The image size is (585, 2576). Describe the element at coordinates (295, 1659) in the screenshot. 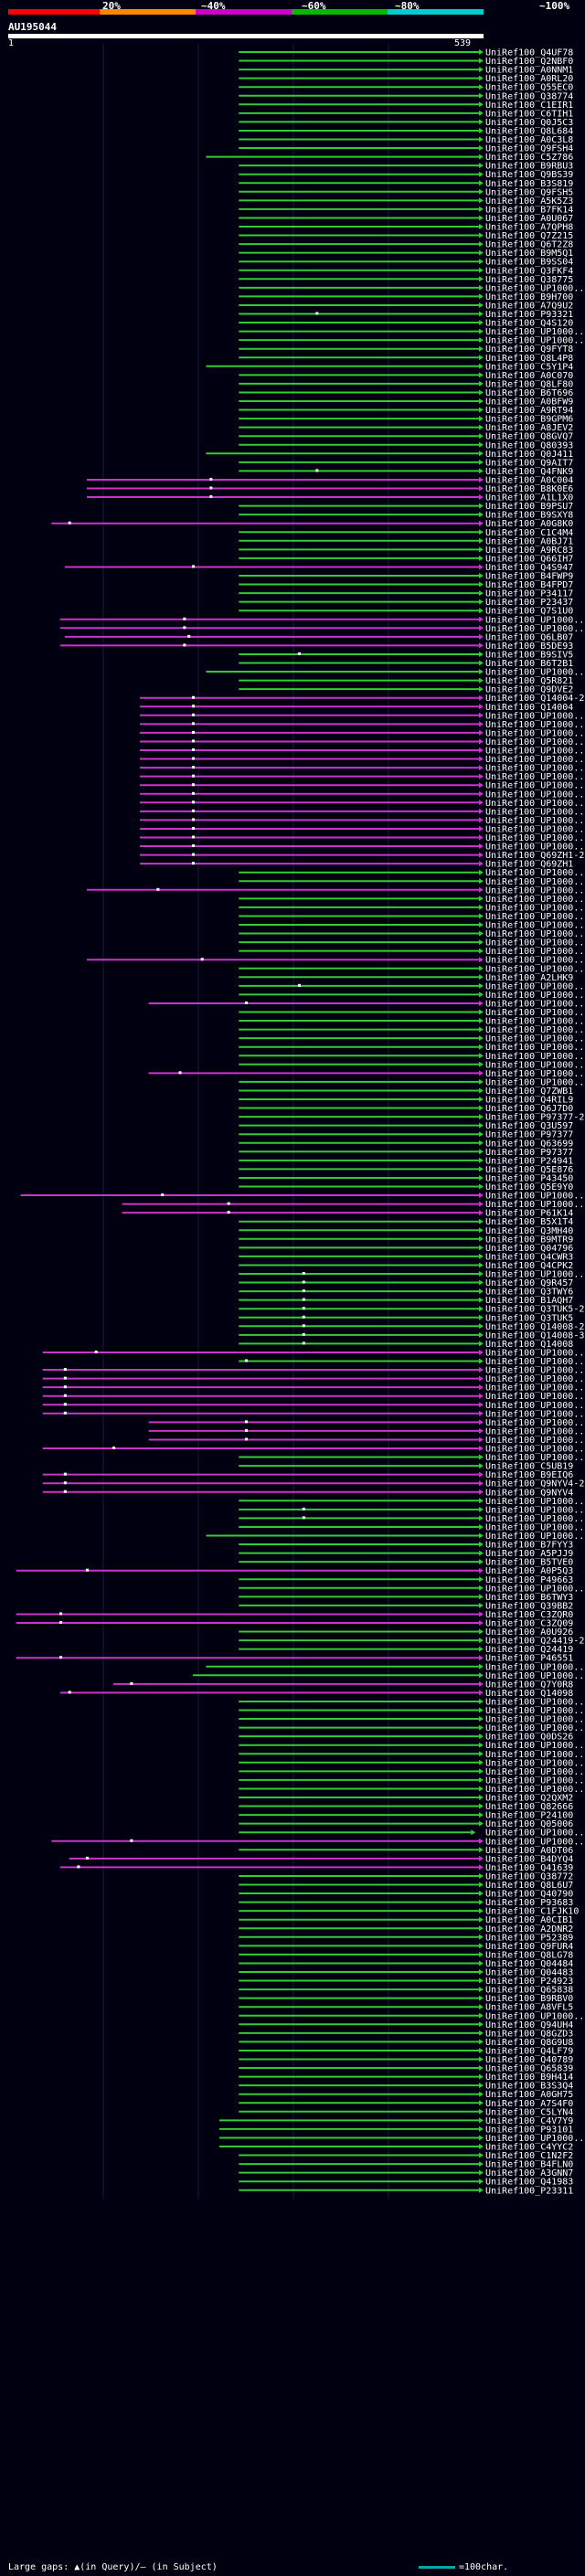

I see `hit-row: UniRef100_P46551` at that location.